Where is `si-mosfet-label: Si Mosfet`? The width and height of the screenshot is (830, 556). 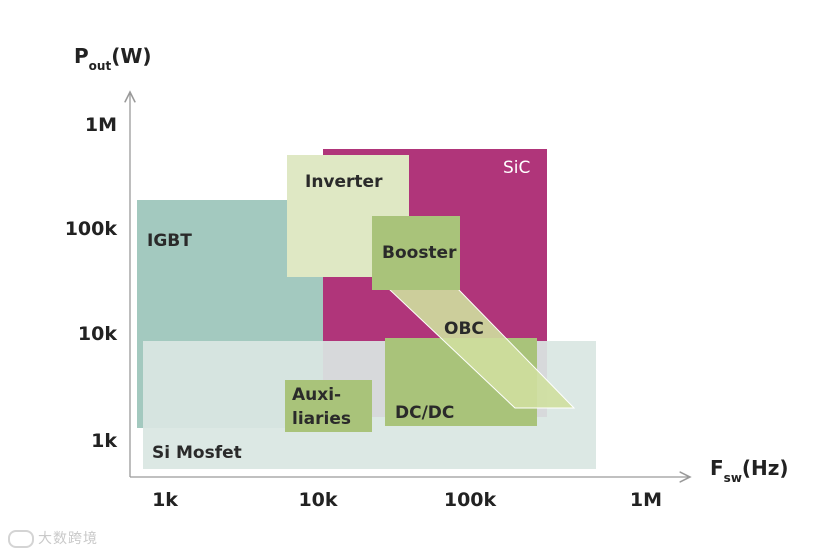
si-mosfet-label: Si Mosfet is located at coordinates (197, 453).